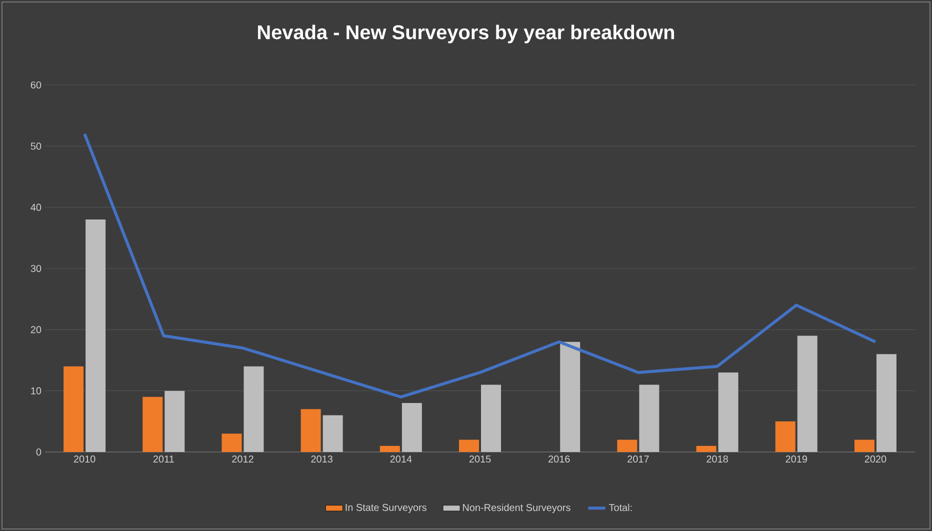  Describe the element at coordinates (796, 459) in the screenshot. I see `x-tick-label: 2019` at that location.